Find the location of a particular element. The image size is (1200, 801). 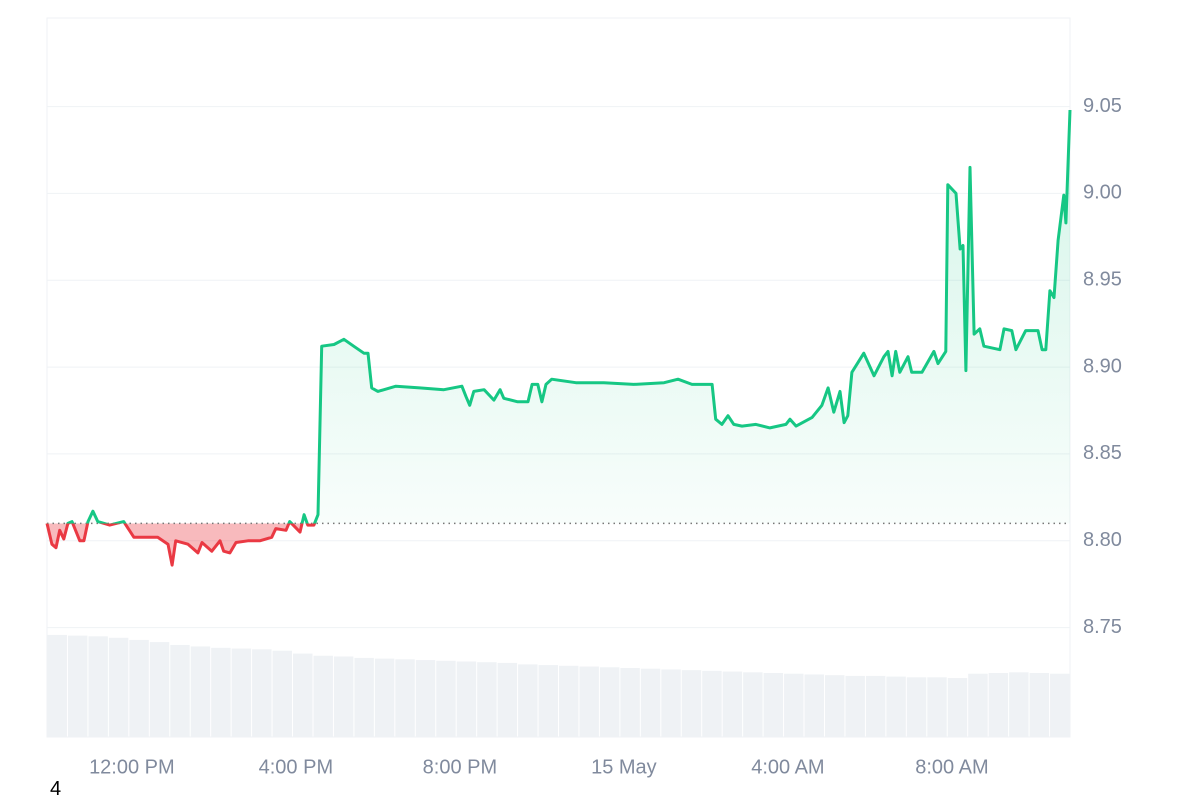

y-tick-label: 8.75 is located at coordinates (1102, 627).